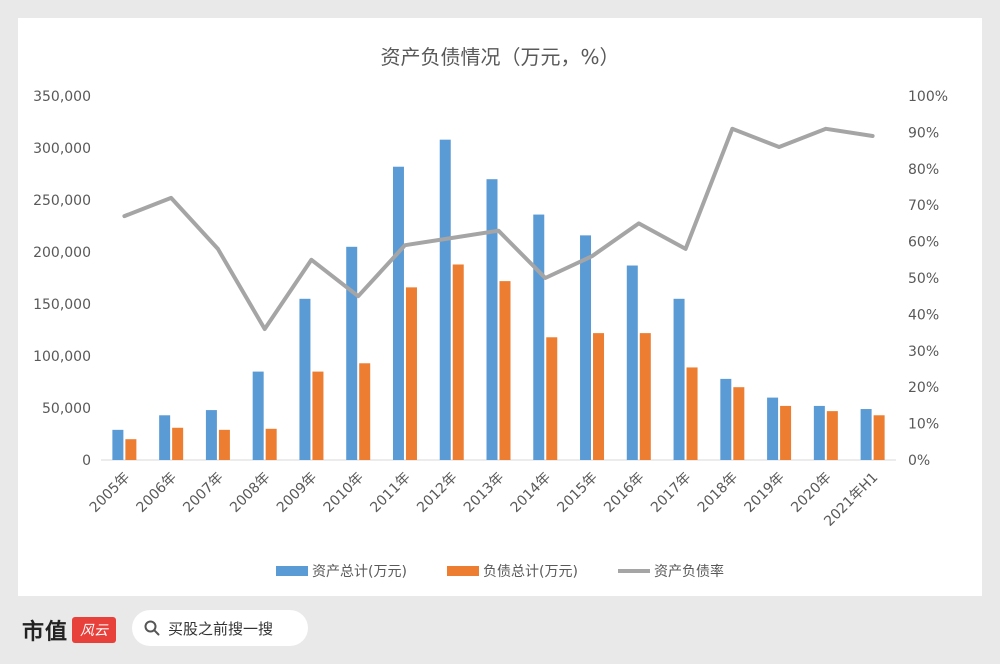  I want to click on chart-title: 资产负债情况（万元，%）, so click(499, 57).